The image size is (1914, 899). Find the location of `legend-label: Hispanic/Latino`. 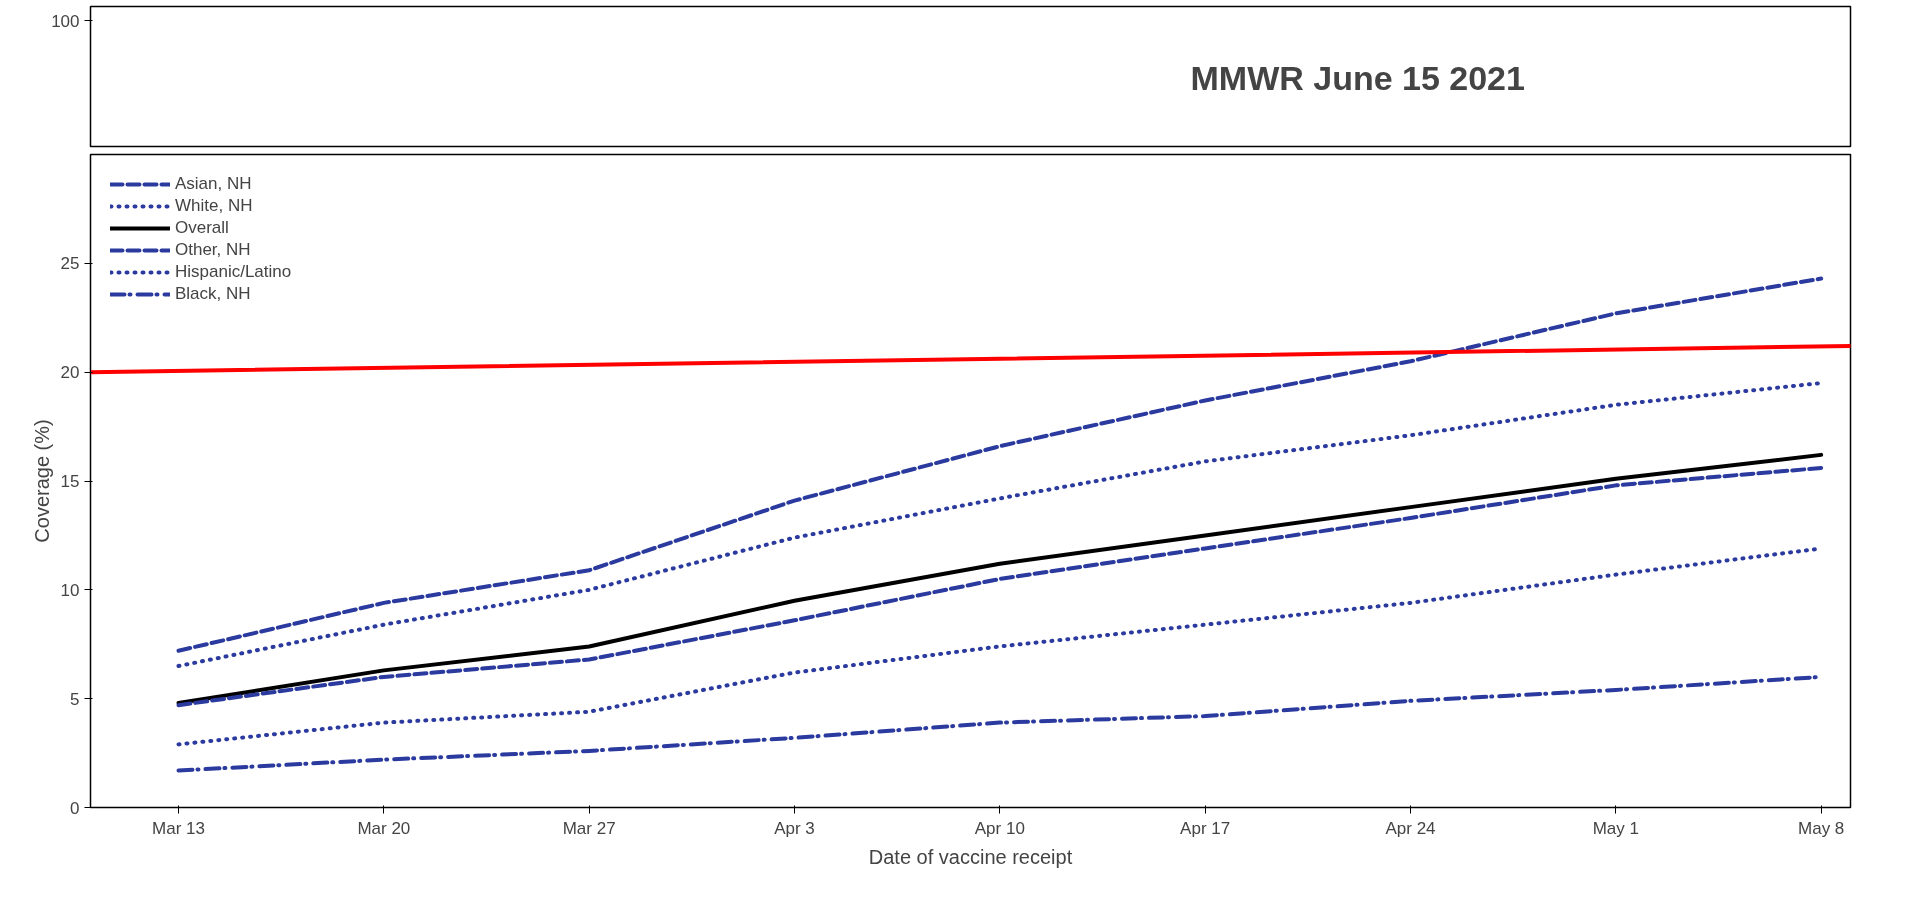

legend-label: Hispanic/Latino is located at coordinates (233, 272).